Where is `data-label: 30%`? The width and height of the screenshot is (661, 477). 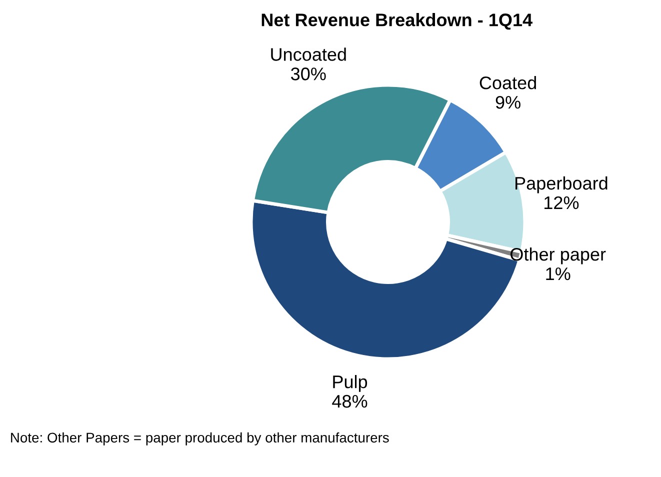 data-label: 30% is located at coordinates (308, 74).